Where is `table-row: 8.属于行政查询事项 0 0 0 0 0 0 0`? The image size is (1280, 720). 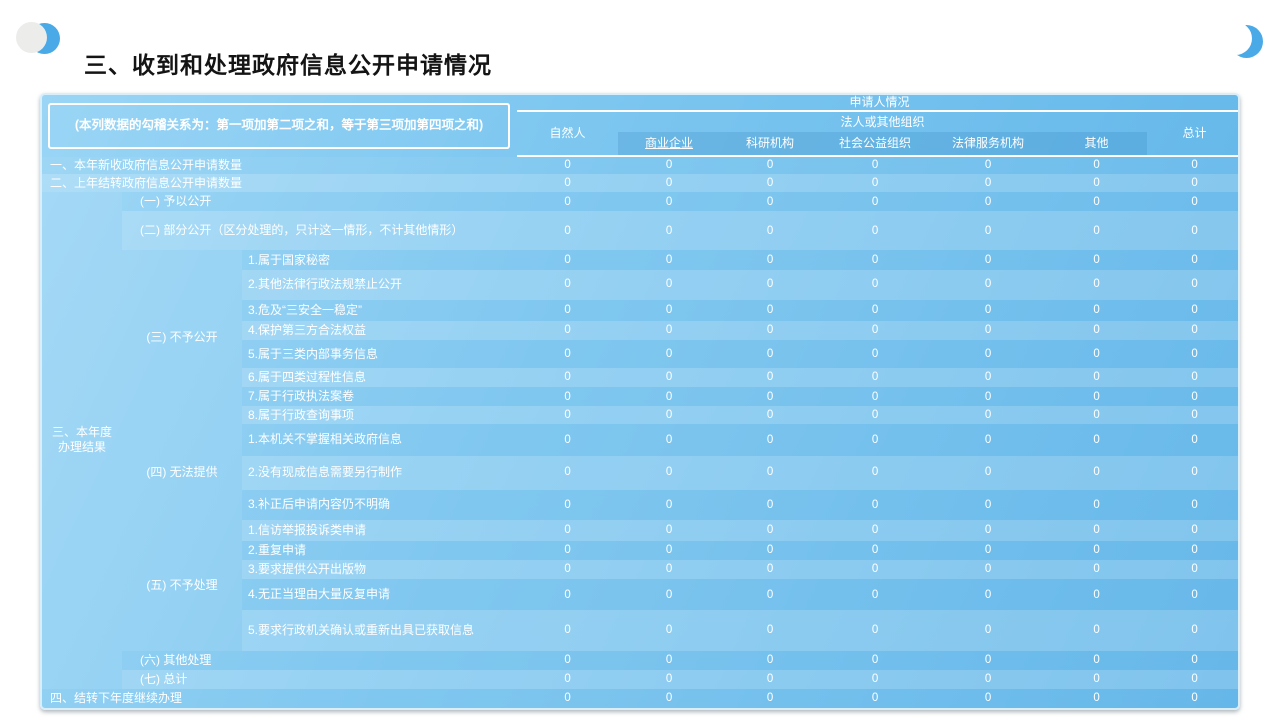 table-row: 8.属于行政查询事项 0 0 0 0 0 0 0 is located at coordinates (640, 415).